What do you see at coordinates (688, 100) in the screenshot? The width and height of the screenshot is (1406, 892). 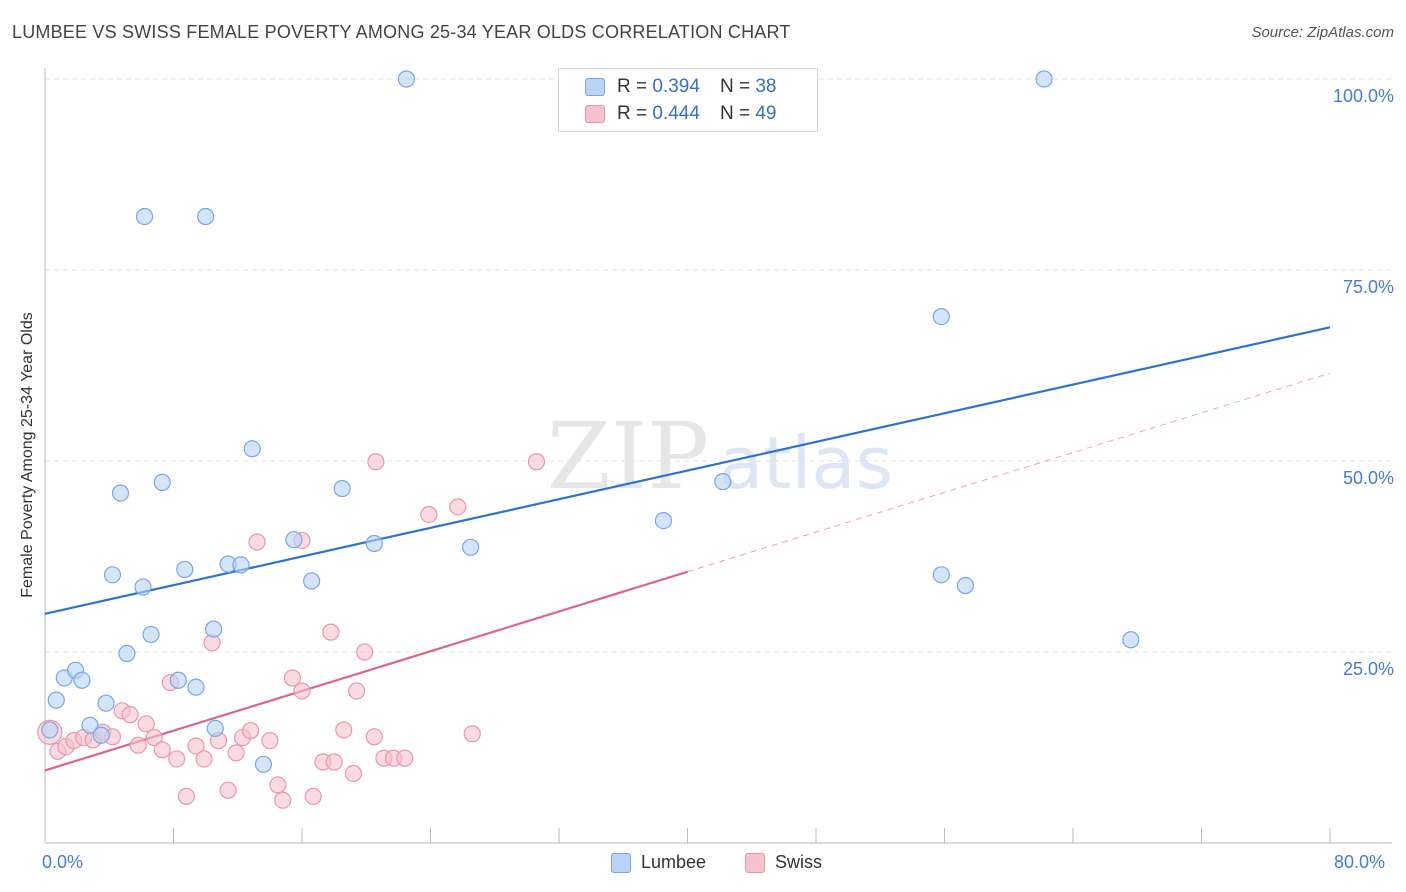 I see `correlation-legend: R = 0.394 N = 38 R = 0.444 N = 49` at bounding box center [688, 100].